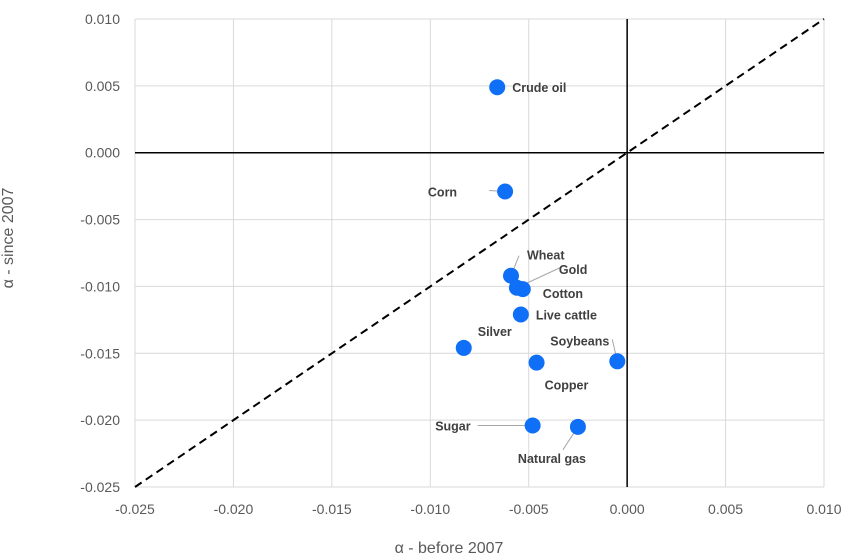 This screenshot has width=847, height=558. What do you see at coordinates (617, 361) in the screenshot?
I see `point-soybeans` at bounding box center [617, 361].